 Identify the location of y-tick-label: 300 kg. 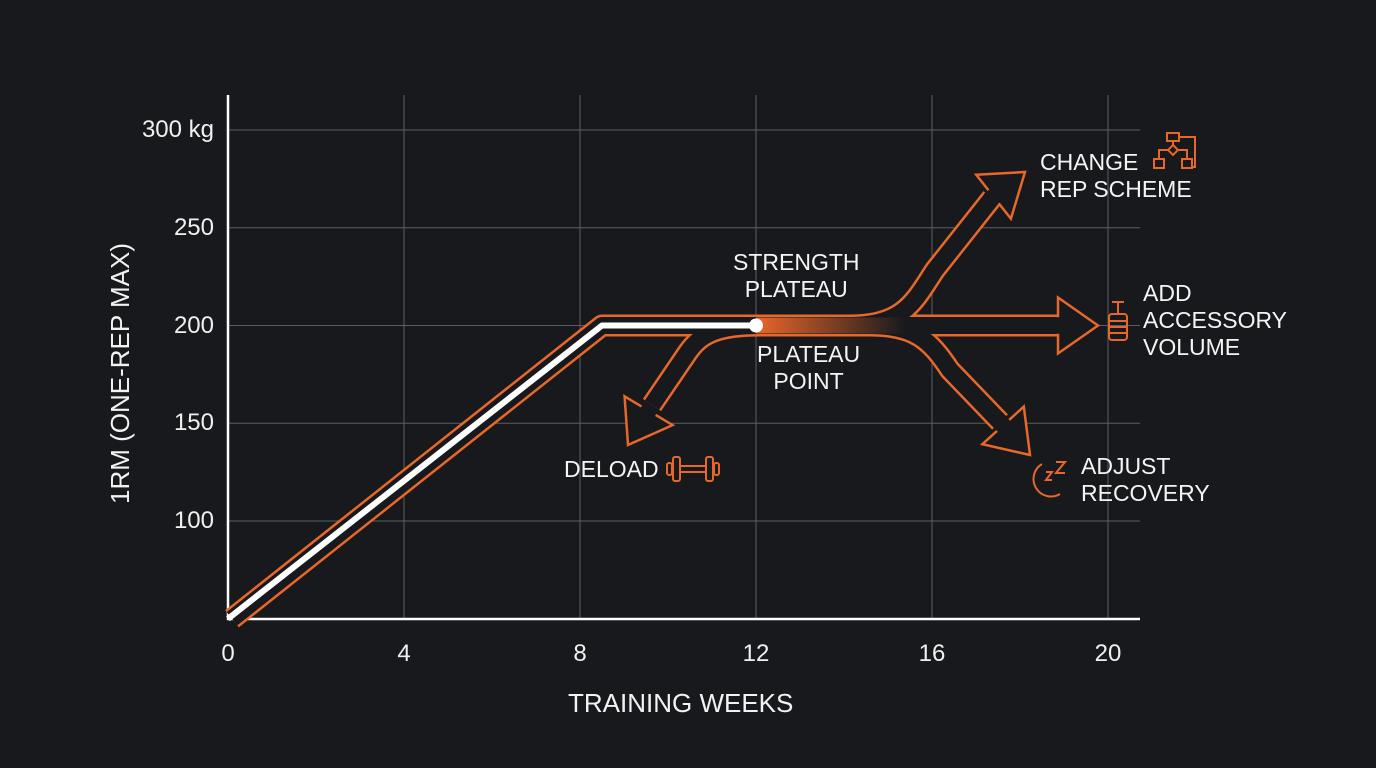
(177, 129).